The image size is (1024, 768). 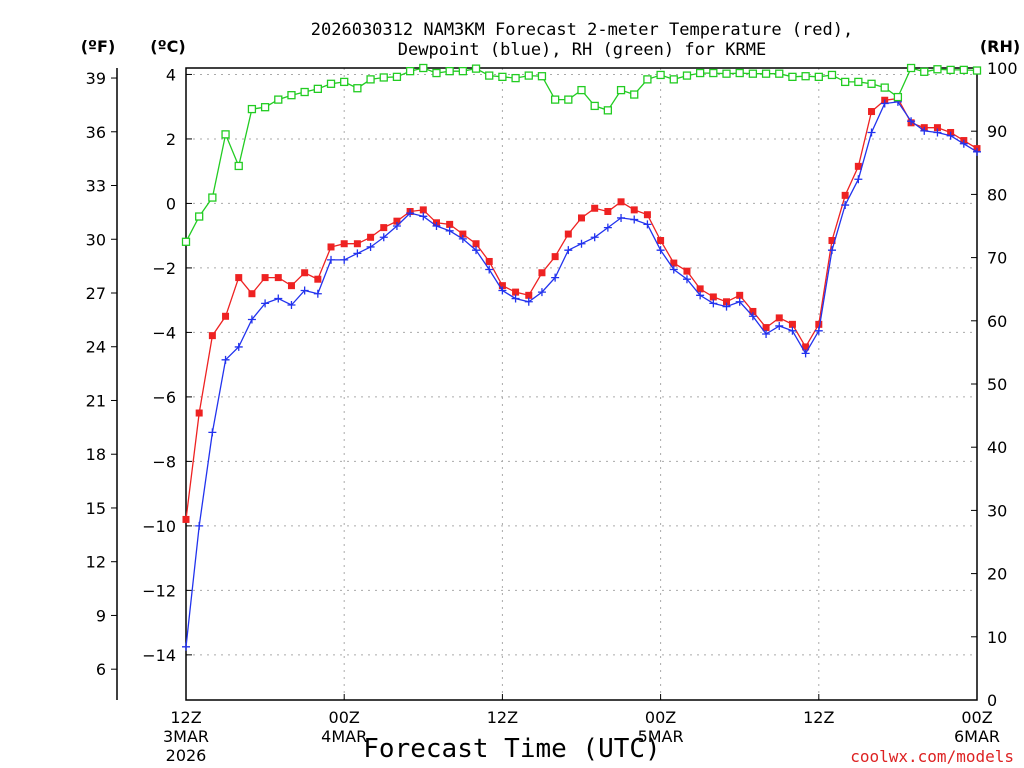 What do you see at coordinates (997, 321) in the screenshot?
I see `rh-tick-label: 60` at bounding box center [997, 321].